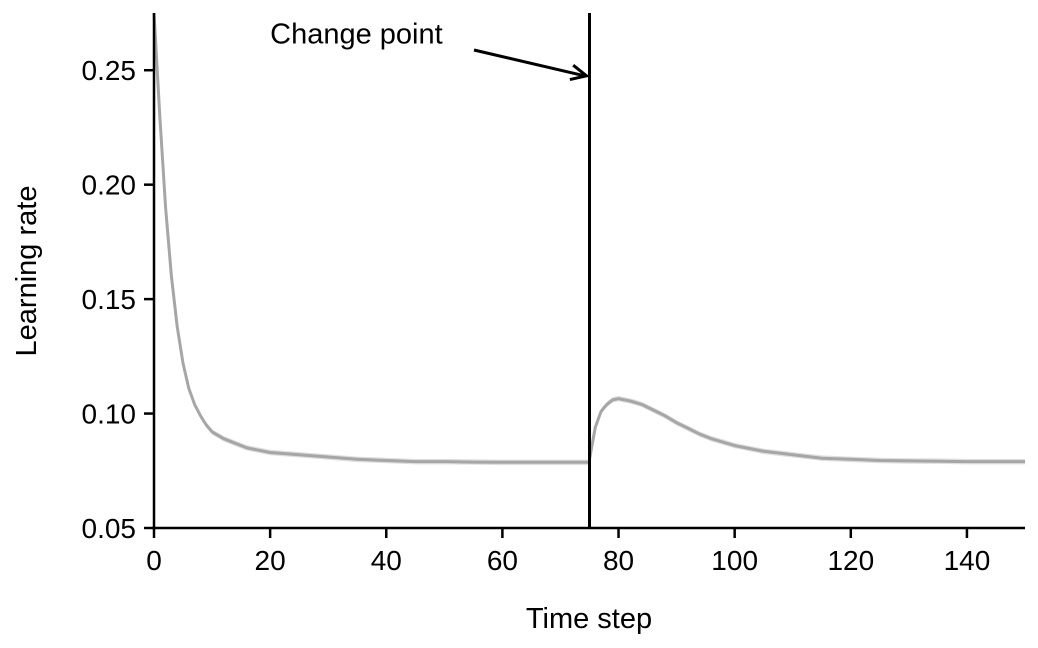 The image size is (1038, 648). I want to click on x-tick-label: 60, so click(502, 560).